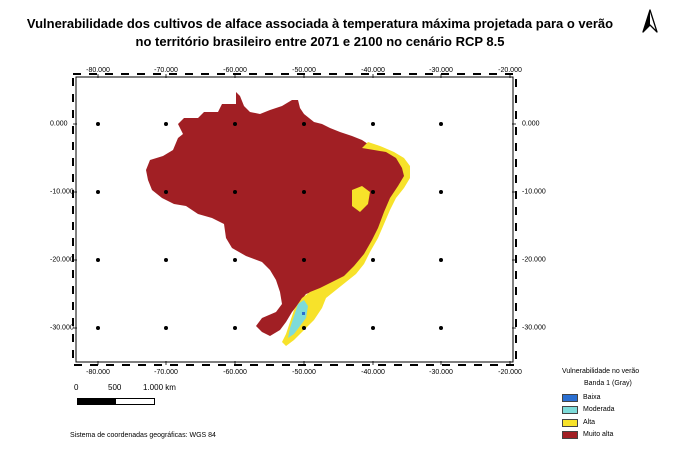 Image resolution: width=676 pixels, height=460 pixels. Describe the element at coordinates (599, 409) in the screenshot. I see `legend-label: Moderada` at that location.